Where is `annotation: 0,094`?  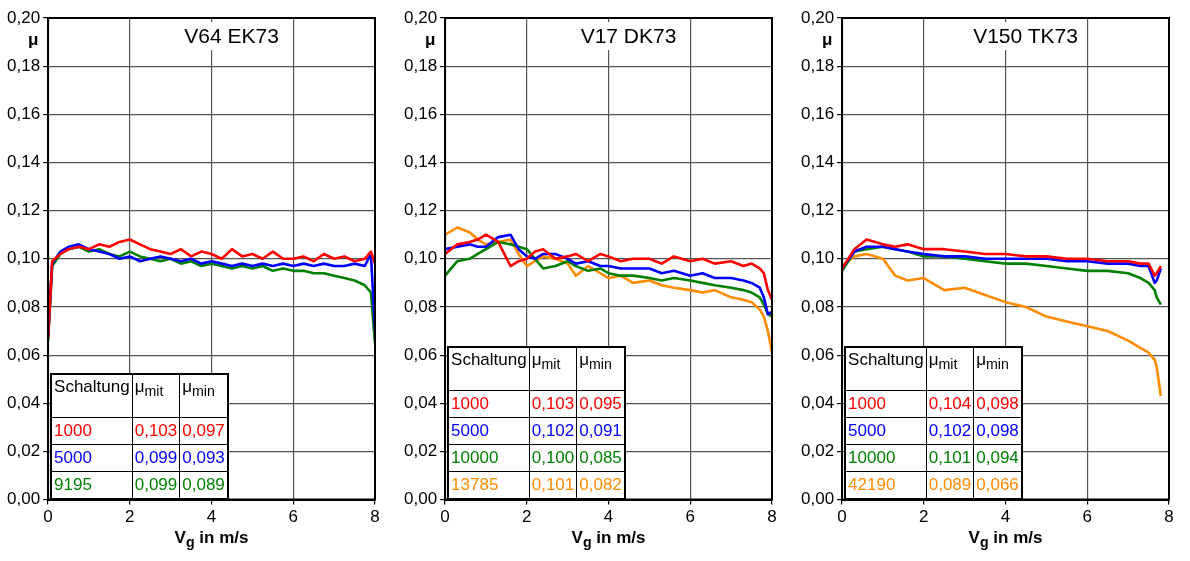
annotation: 0,094 is located at coordinates (997, 458).